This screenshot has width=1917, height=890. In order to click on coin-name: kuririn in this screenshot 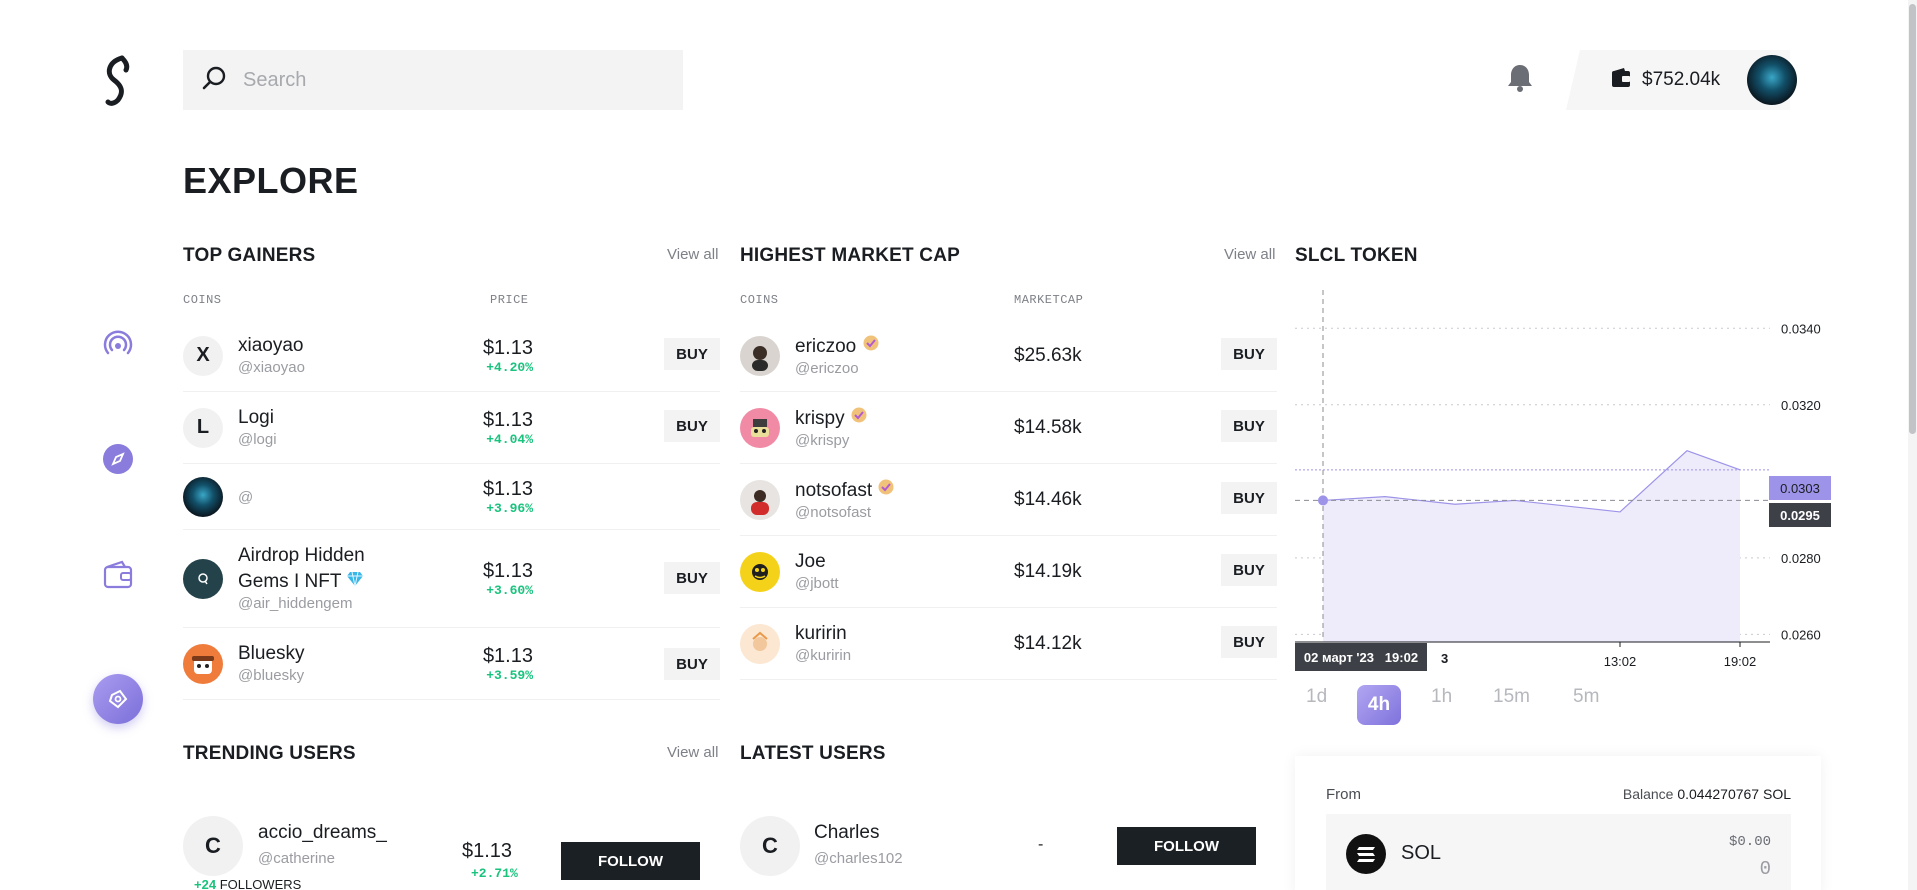, I will do `click(821, 633)`.